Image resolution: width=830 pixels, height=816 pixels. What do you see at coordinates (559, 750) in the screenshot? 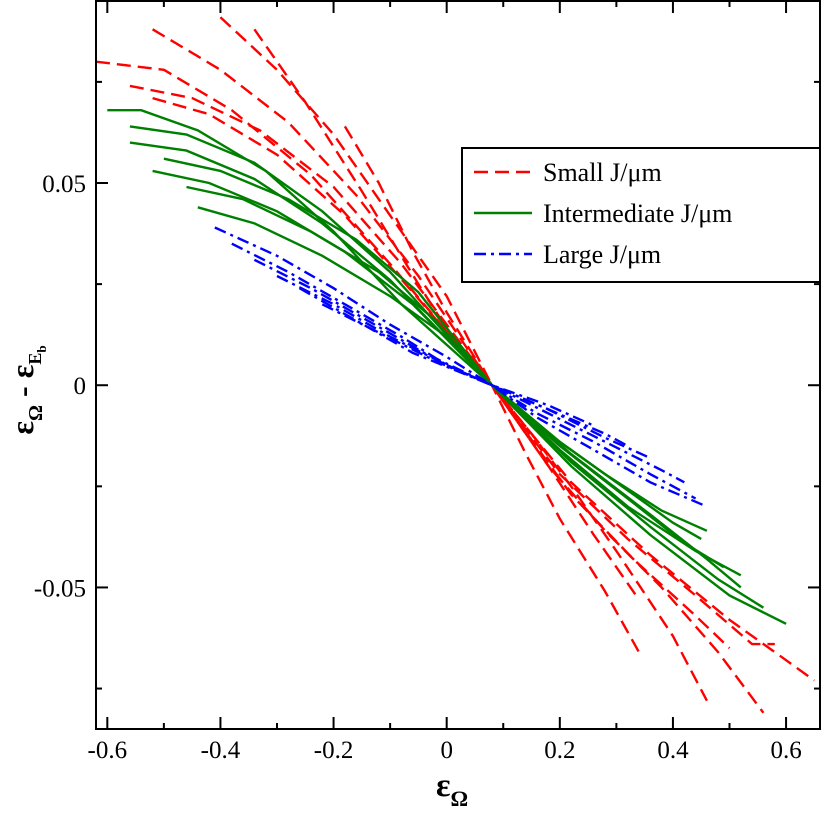
I see `x-tick-label: 0.2` at bounding box center [559, 750].